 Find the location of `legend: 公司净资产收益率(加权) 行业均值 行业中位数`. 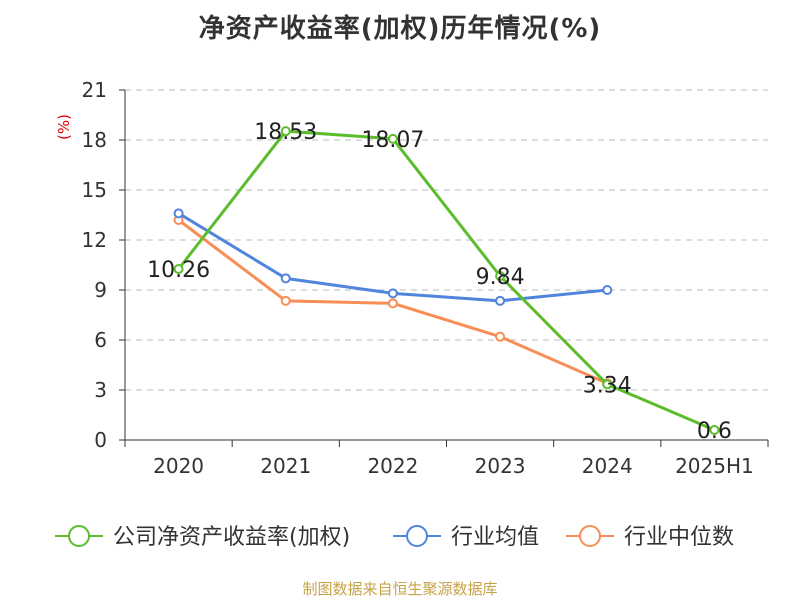

legend: 公司净资产收益率(加权) 行业均值 行业中位数 is located at coordinates (394, 537).